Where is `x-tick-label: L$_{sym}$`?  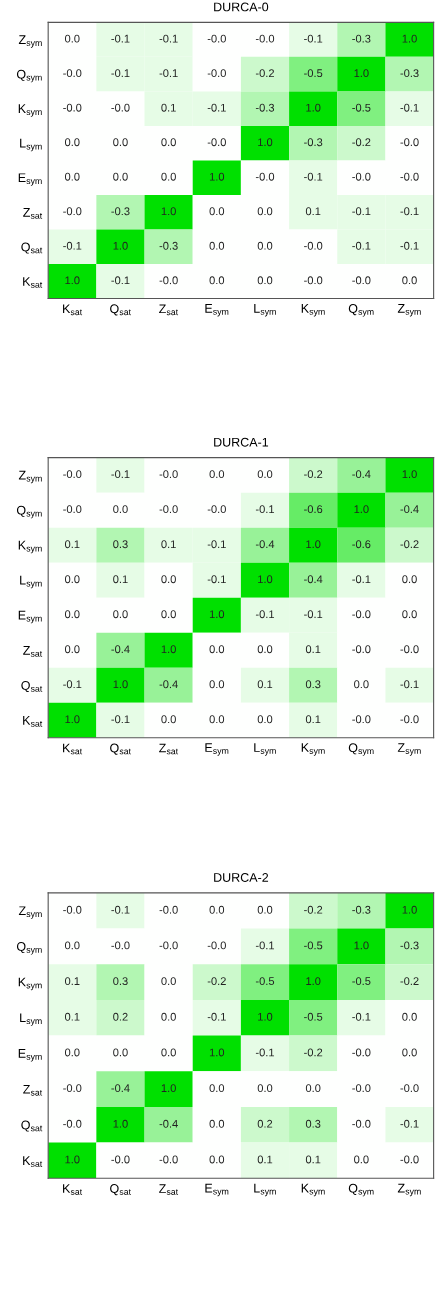
x-tick-label: L$_{sym}$ is located at coordinates (265, 310).